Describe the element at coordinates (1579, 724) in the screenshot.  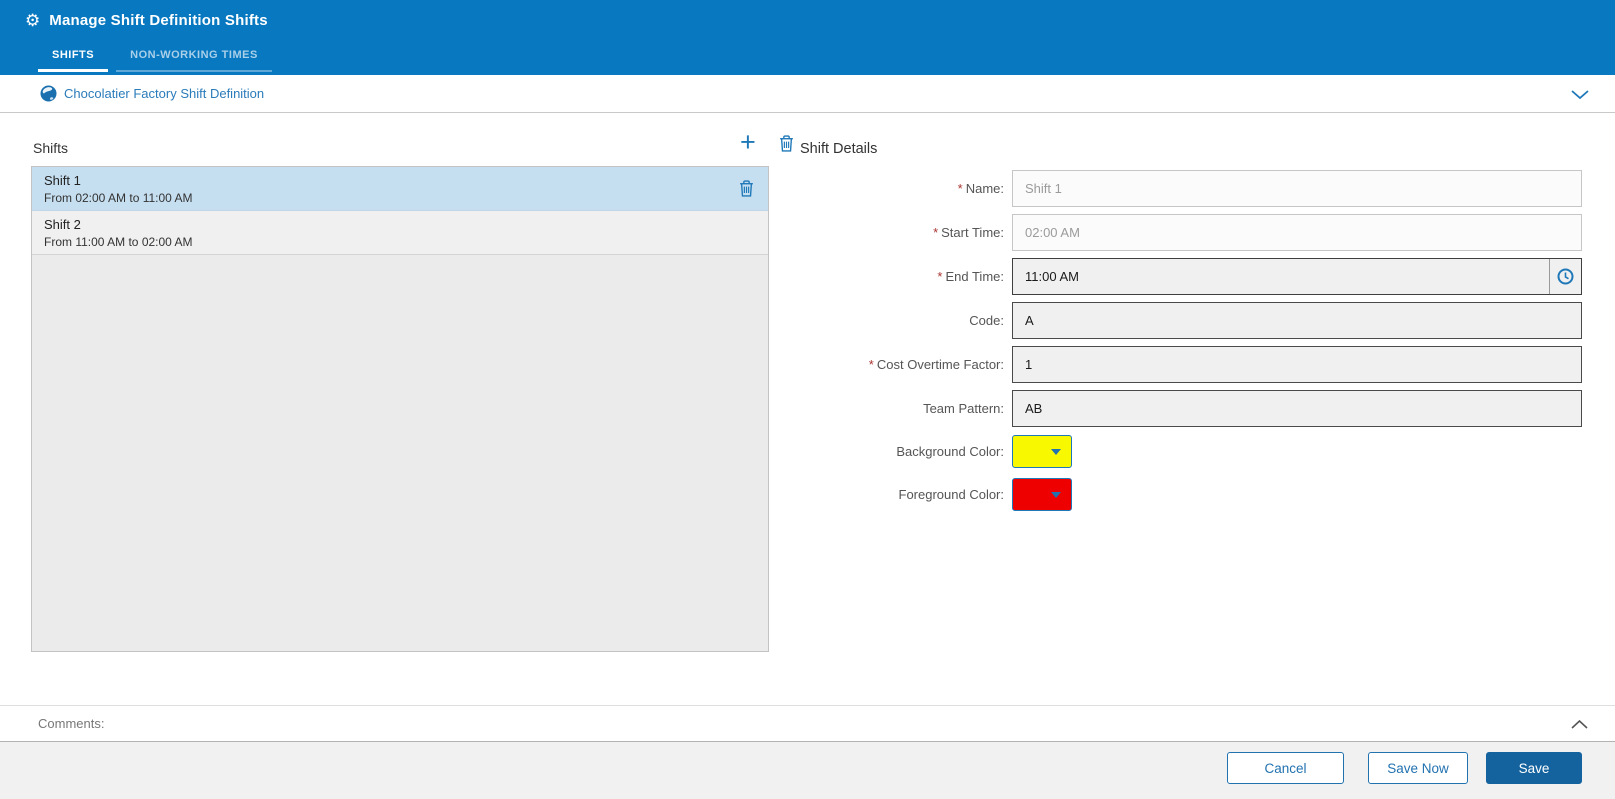
I see `chevron-up-icon` at that location.